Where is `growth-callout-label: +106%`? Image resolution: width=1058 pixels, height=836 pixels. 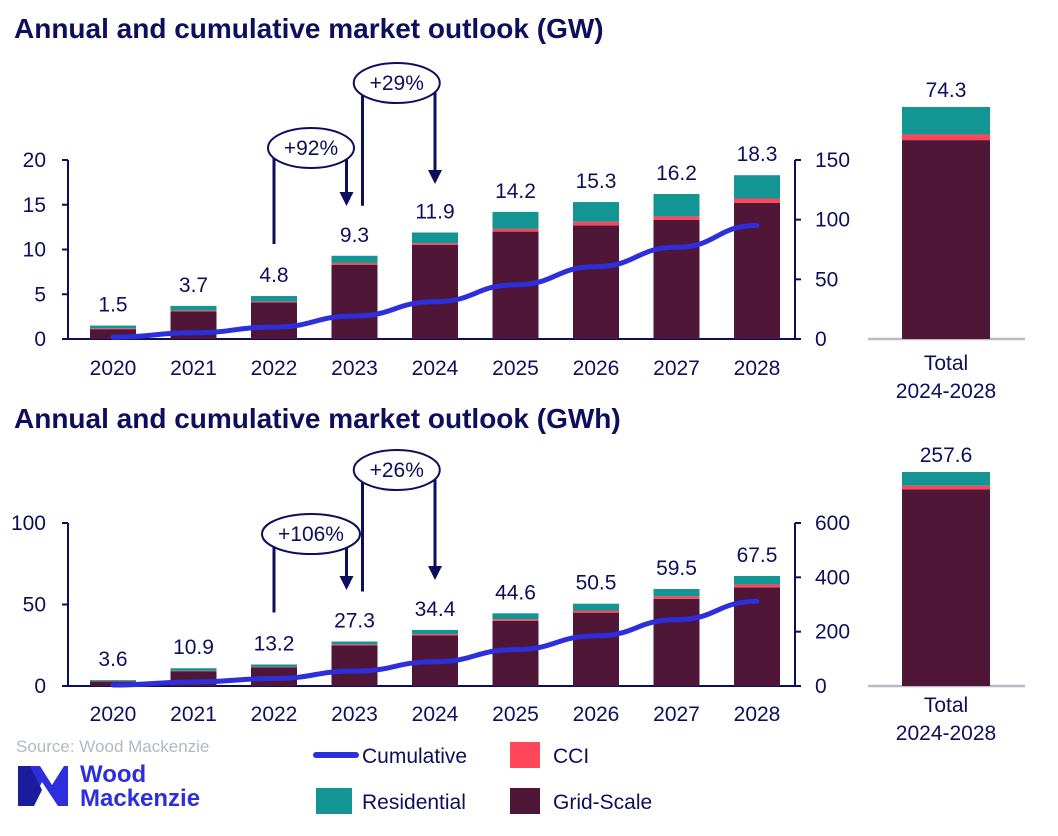 growth-callout-label: +106% is located at coordinates (311, 534).